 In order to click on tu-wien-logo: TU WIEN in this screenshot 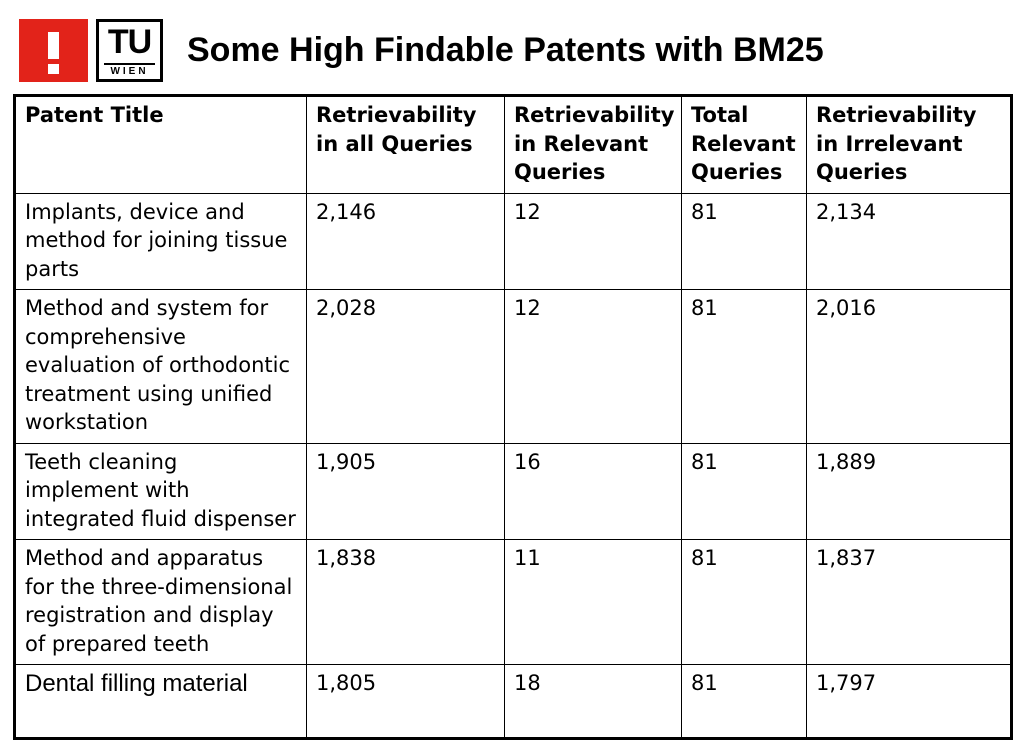, I will do `click(129, 50)`.